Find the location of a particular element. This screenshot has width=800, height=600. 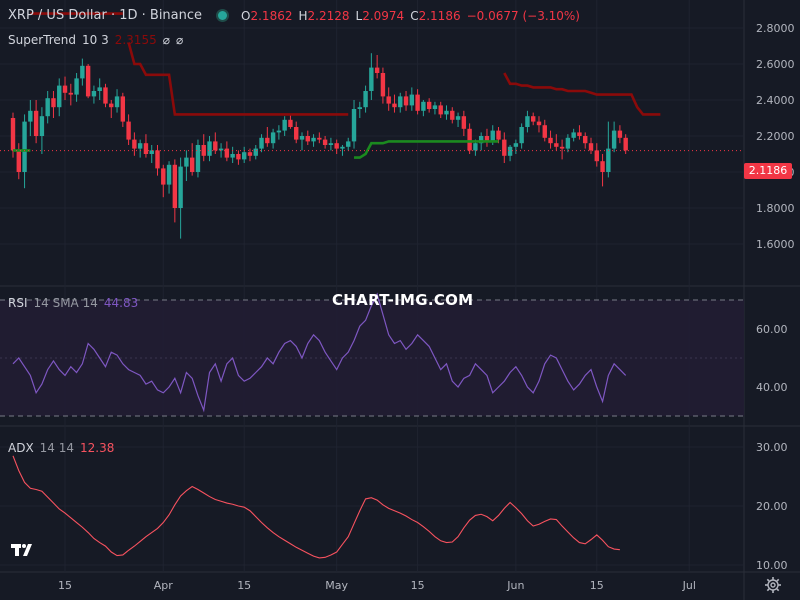

market-status-icon is located at coordinates (223, 15).